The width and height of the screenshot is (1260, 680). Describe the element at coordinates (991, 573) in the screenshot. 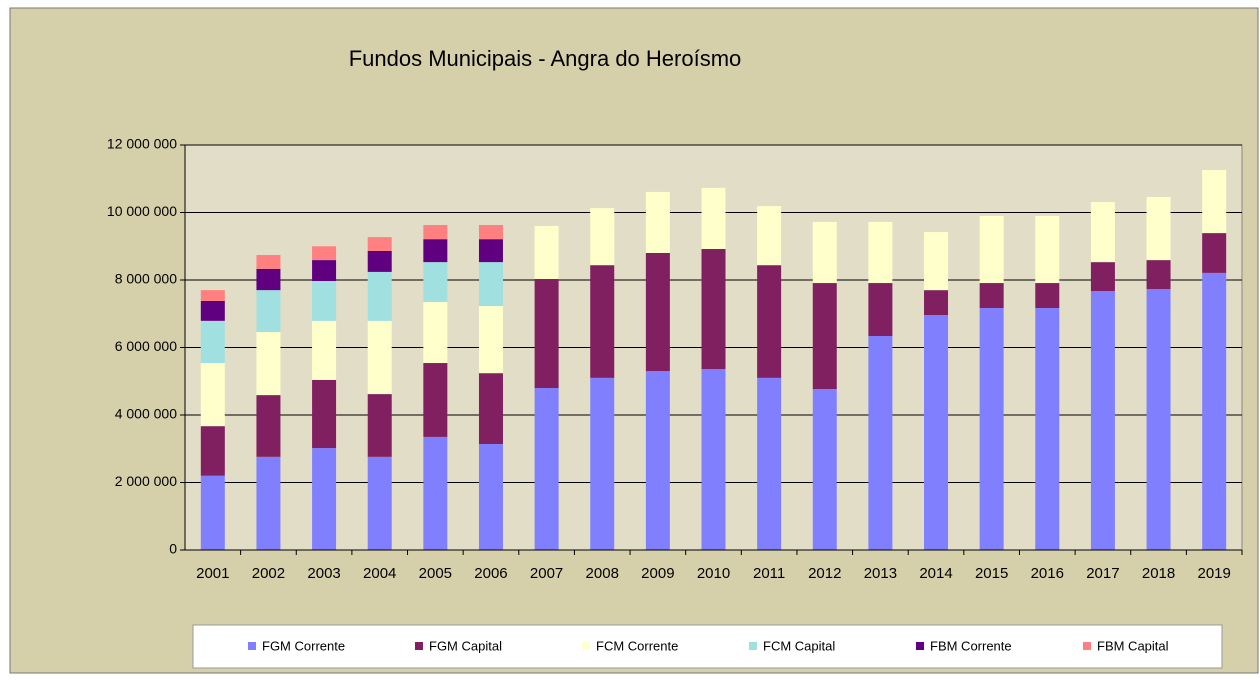

I see `x-tick-label: 2015` at that location.